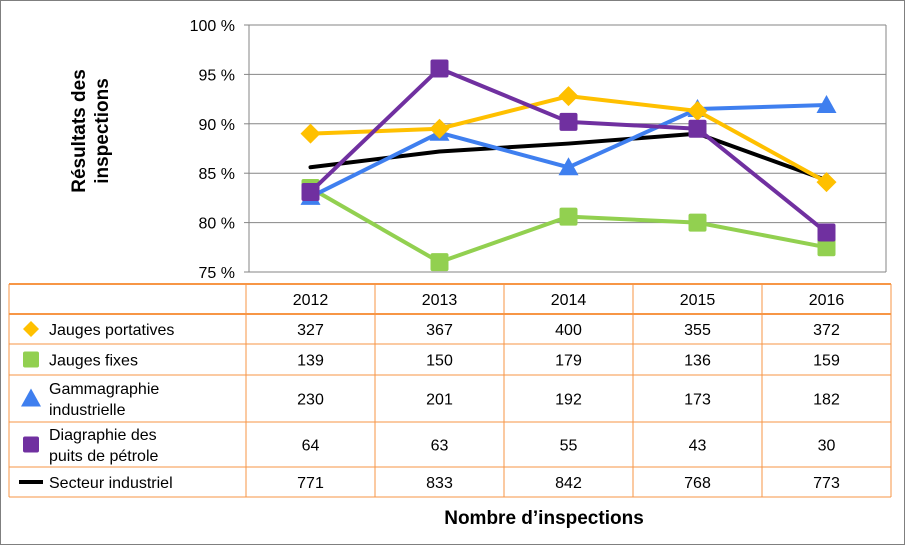 The height and width of the screenshot is (545, 905). What do you see at coordinates (827, 446) in the screenshot?
I see `table-cell: 30` at bounding box center [827, 446].